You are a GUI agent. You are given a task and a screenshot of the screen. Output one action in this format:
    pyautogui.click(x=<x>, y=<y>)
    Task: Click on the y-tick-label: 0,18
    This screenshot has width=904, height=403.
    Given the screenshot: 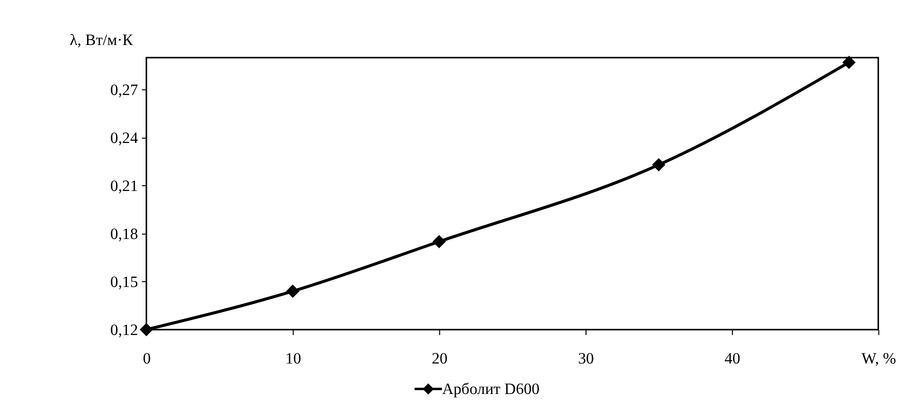 What is the action you would take?
    pyautogui.click(x=124, y=235)
    